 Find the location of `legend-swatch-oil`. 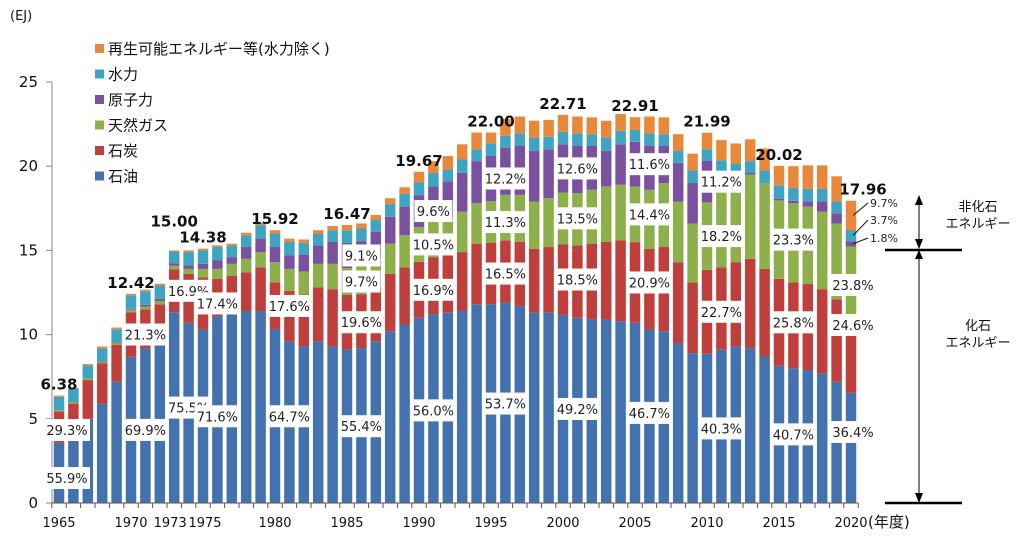

legend-swatch-oil is located at coordinates (99, 176).